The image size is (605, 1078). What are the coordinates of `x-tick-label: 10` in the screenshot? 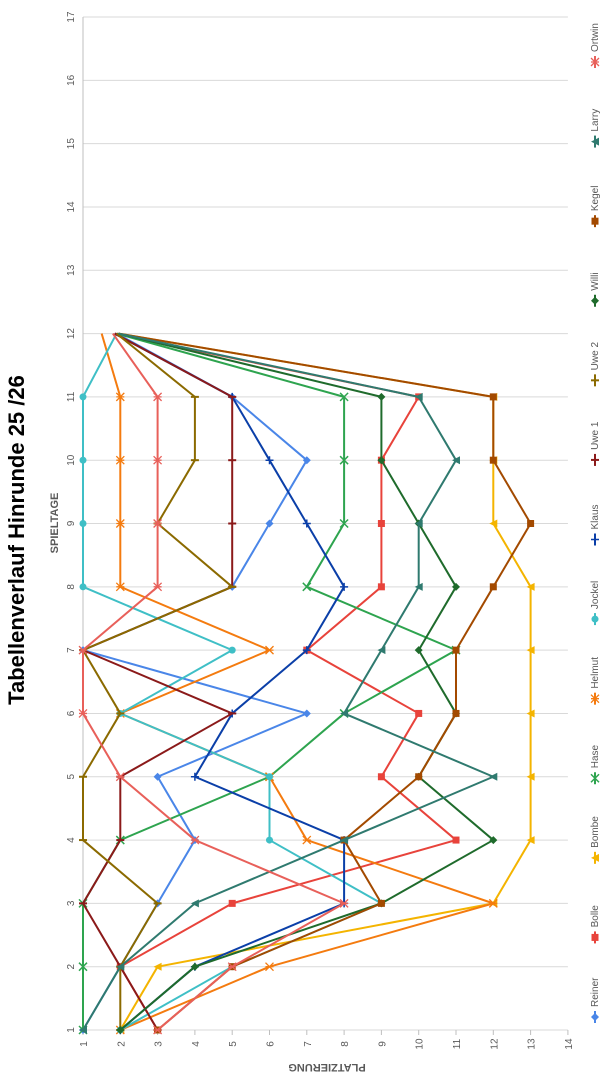 It's located at (71, 460).